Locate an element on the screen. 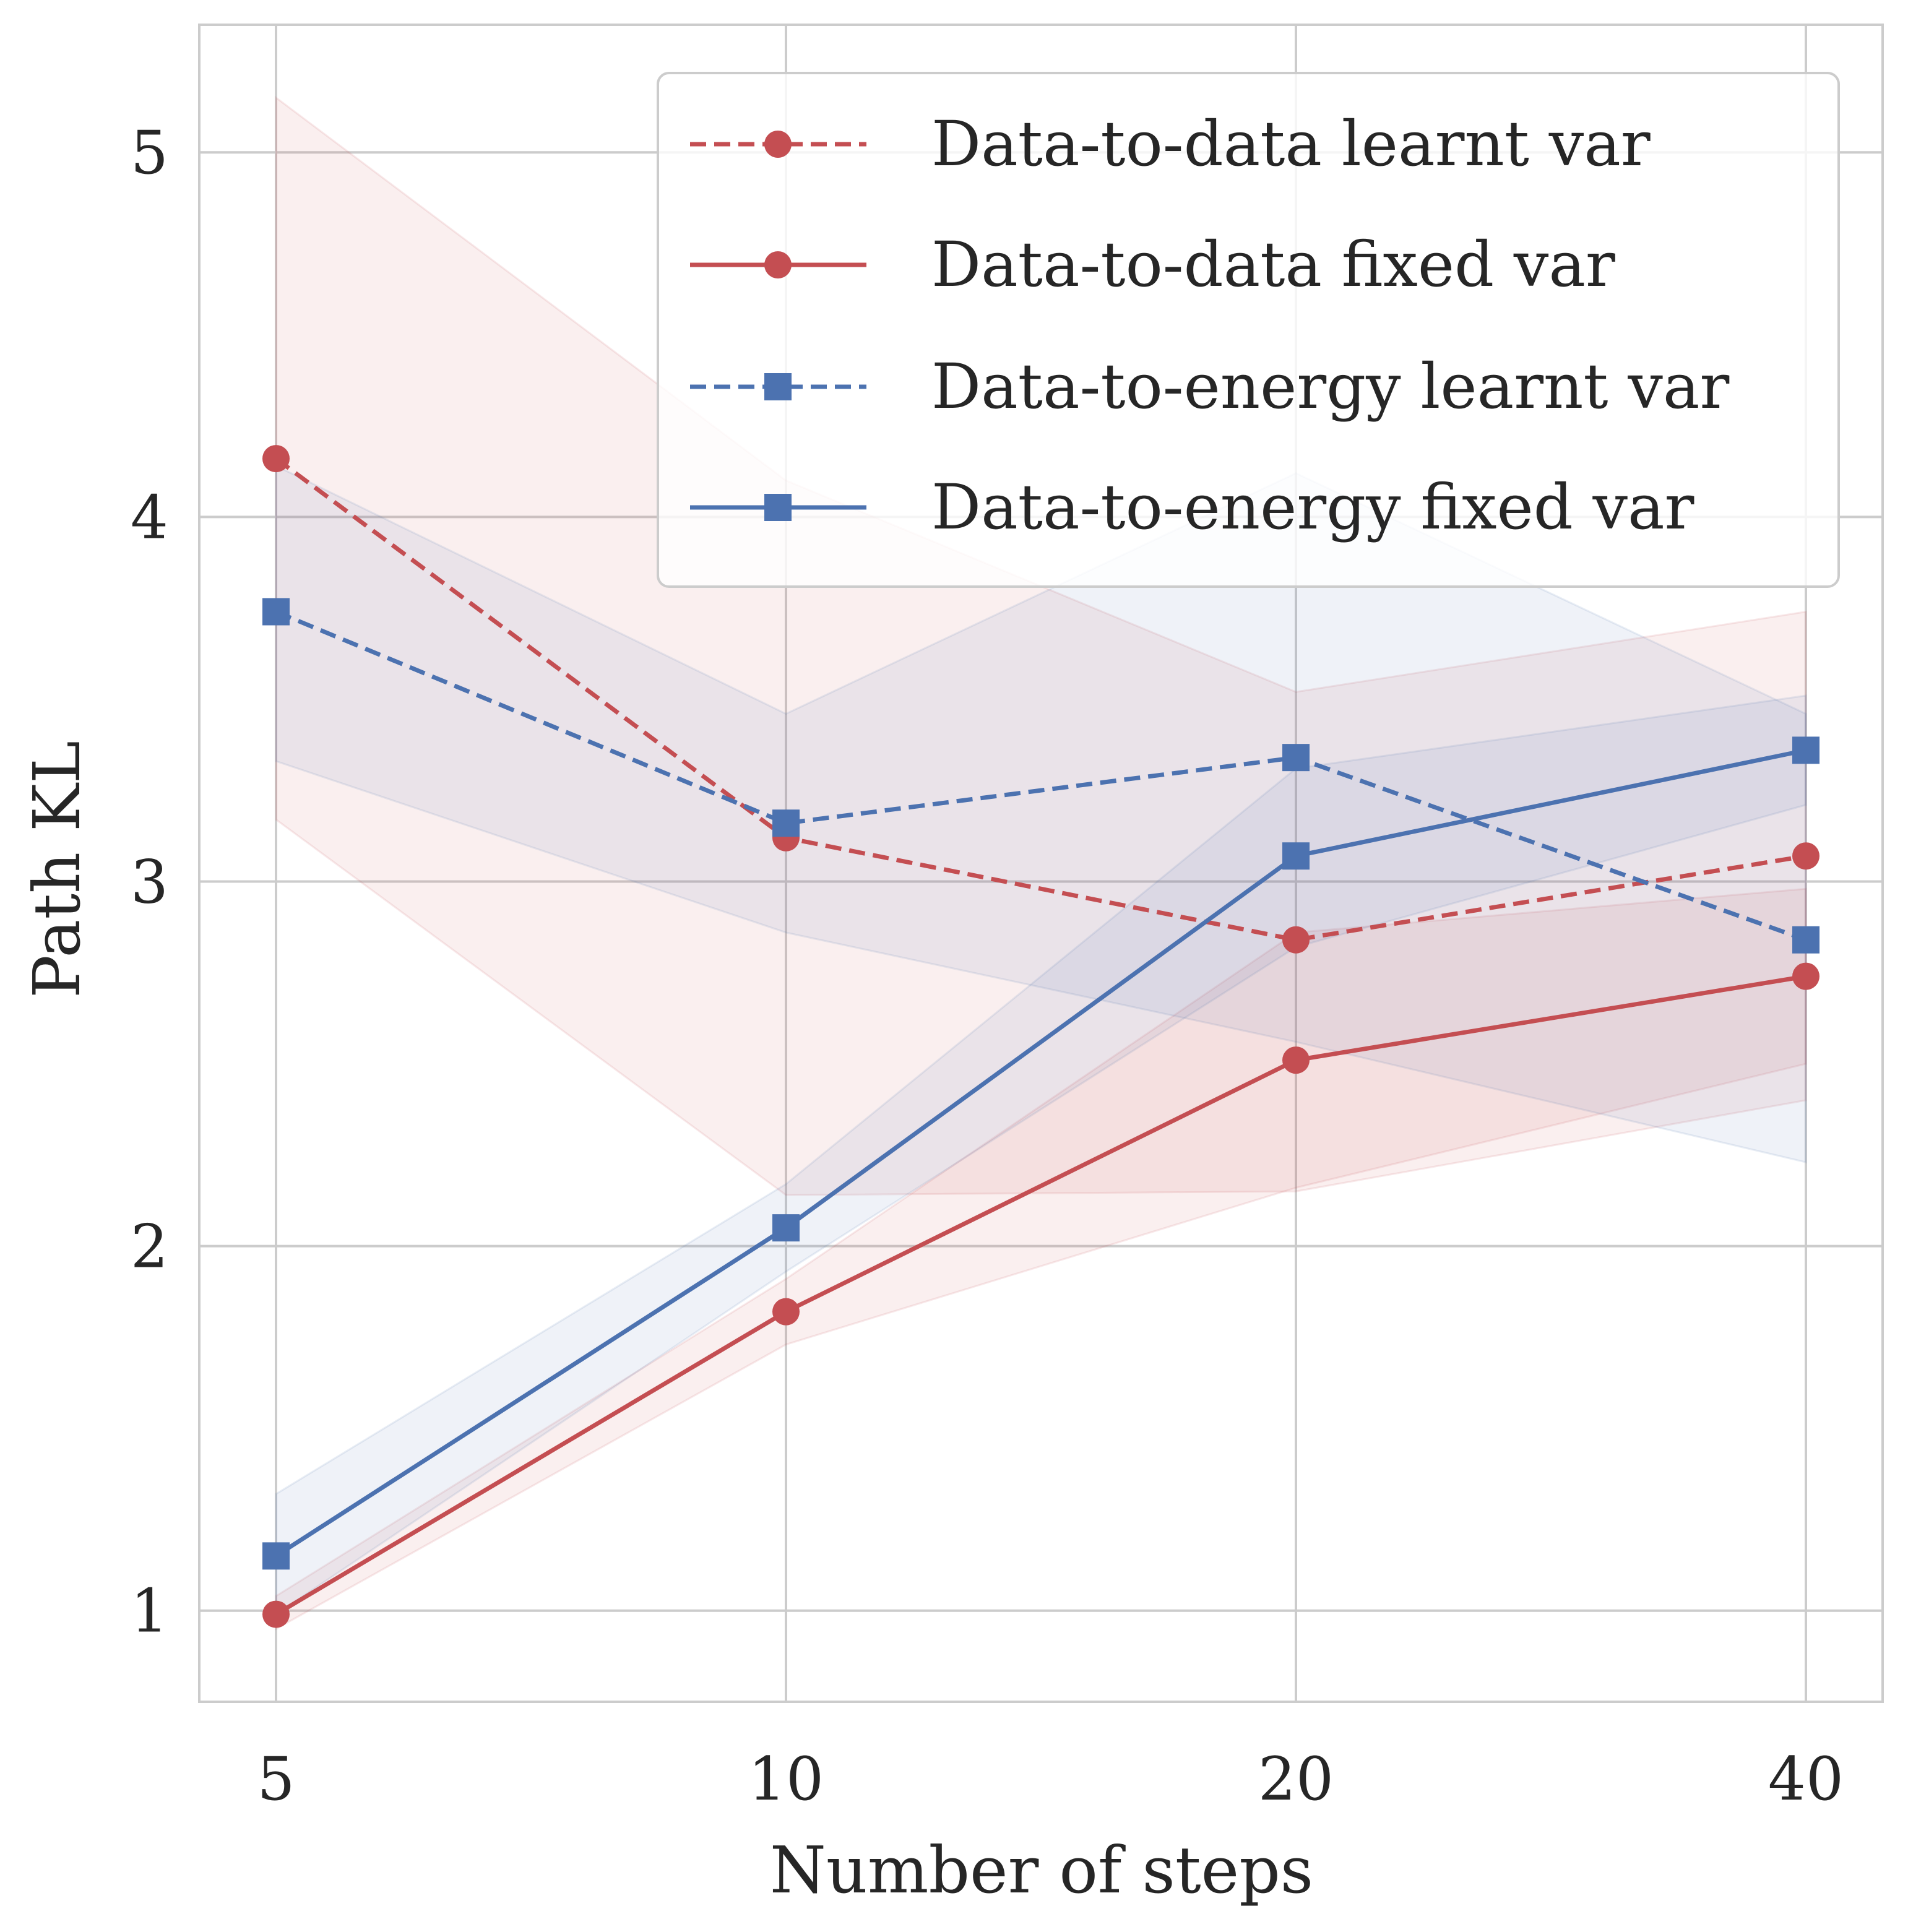 The image size is (1908, 1932). y-axis-title: Path KL is located at coordinates (57, 869).